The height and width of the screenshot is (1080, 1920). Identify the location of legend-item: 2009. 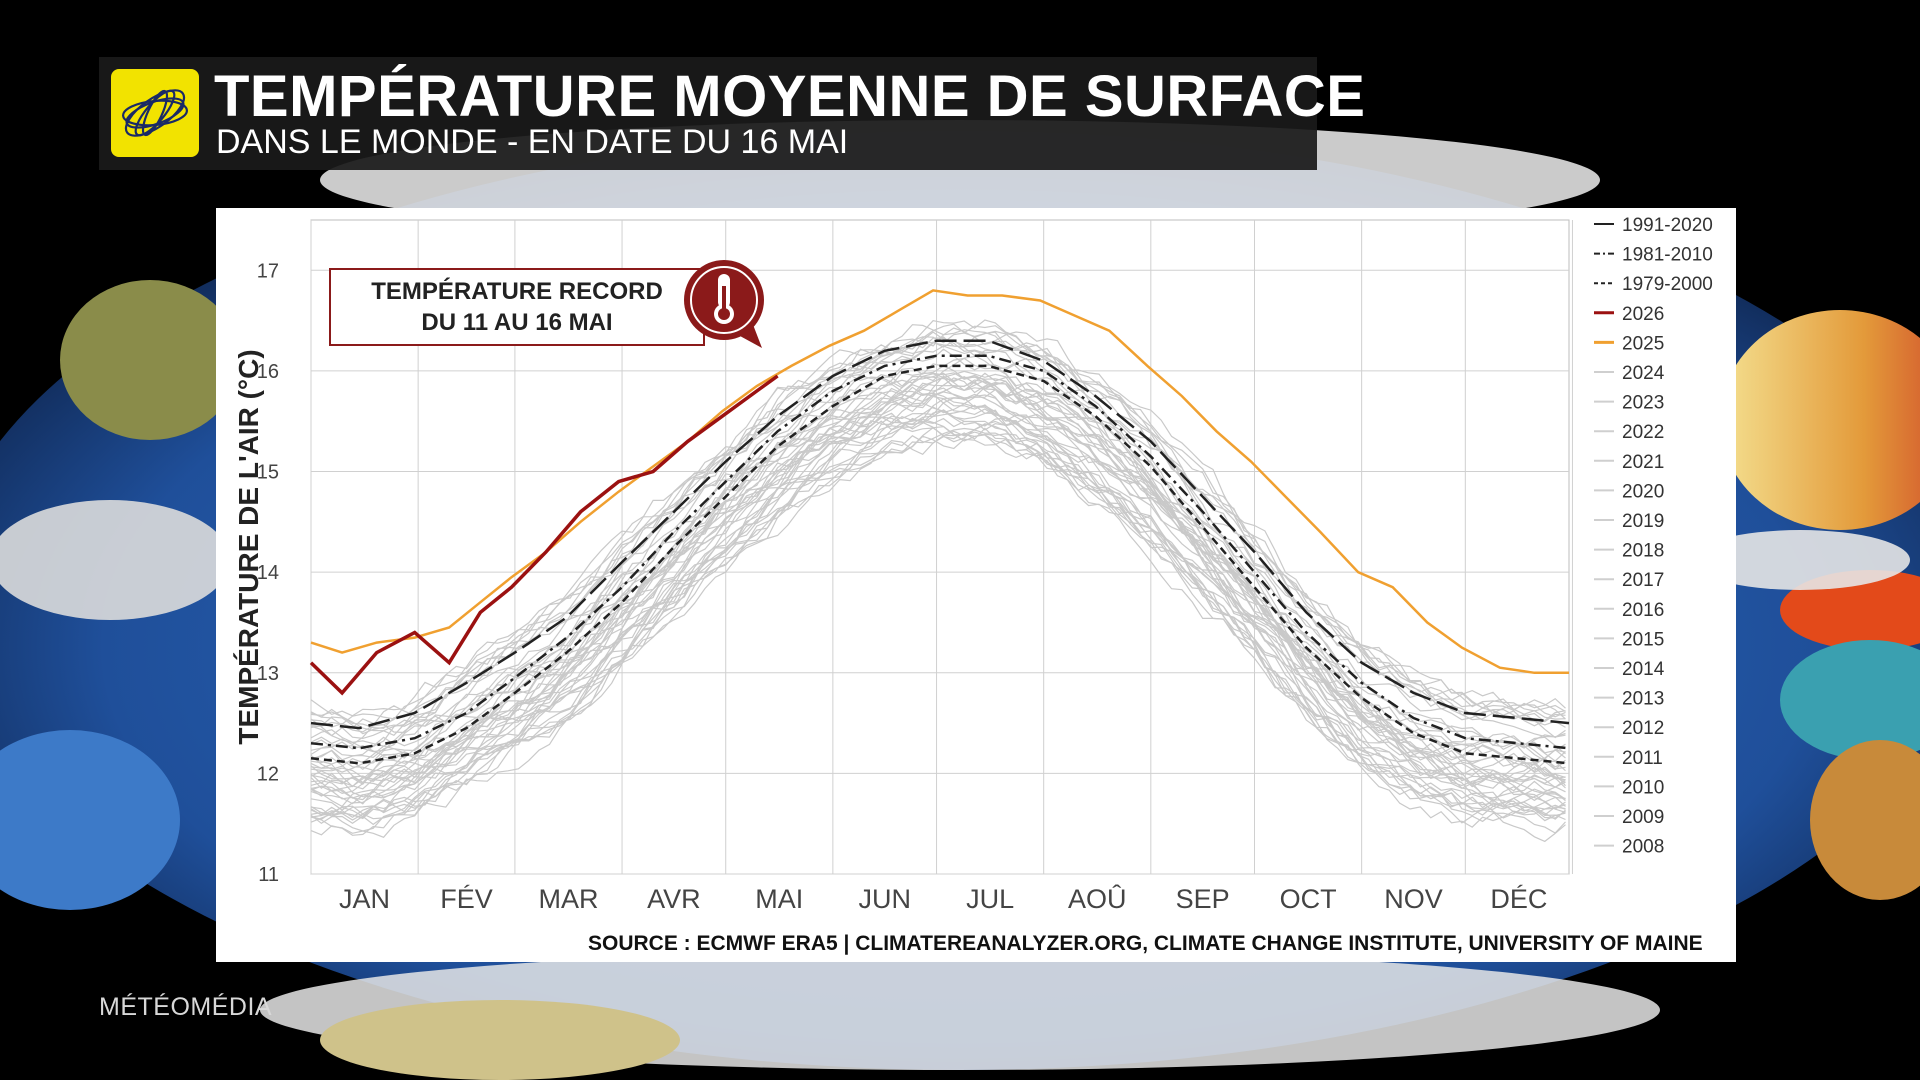
(1643, 817).